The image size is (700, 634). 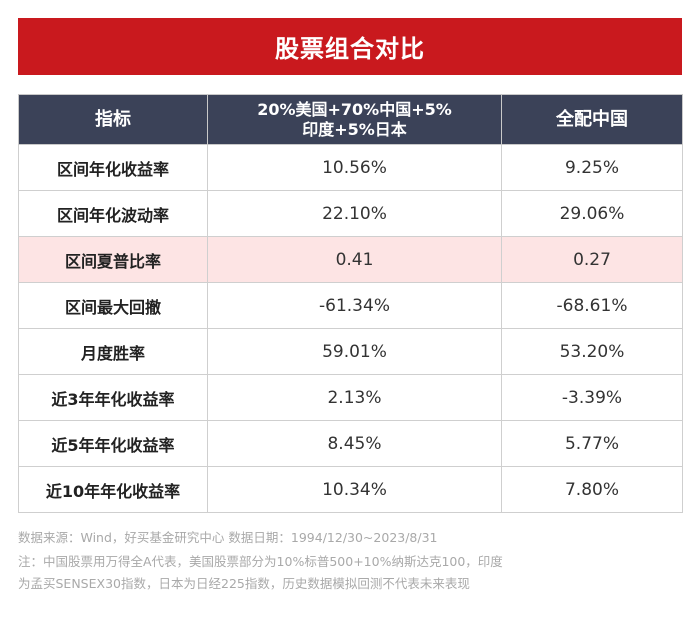 I want to click on table-row: 区间最大回撤 -61.34% -68.61%, so click(x=350, y=305).